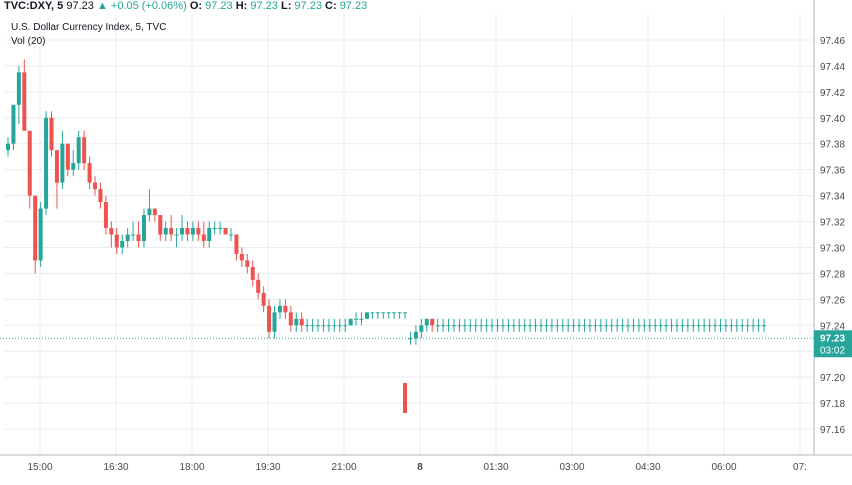 This screenshot has height=485, width=852. Describe the element at coordinates (832, 404) in the screenshot. I see `y-tick-label: 97.18` at that location.